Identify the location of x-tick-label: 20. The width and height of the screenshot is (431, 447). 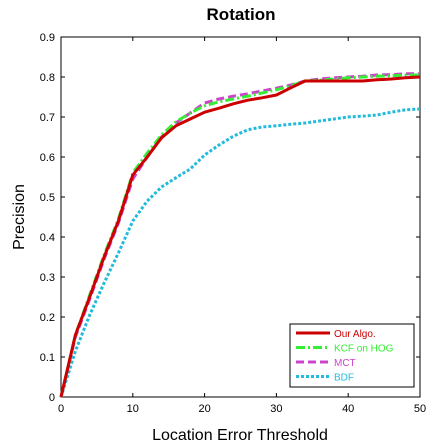
(204, 409).